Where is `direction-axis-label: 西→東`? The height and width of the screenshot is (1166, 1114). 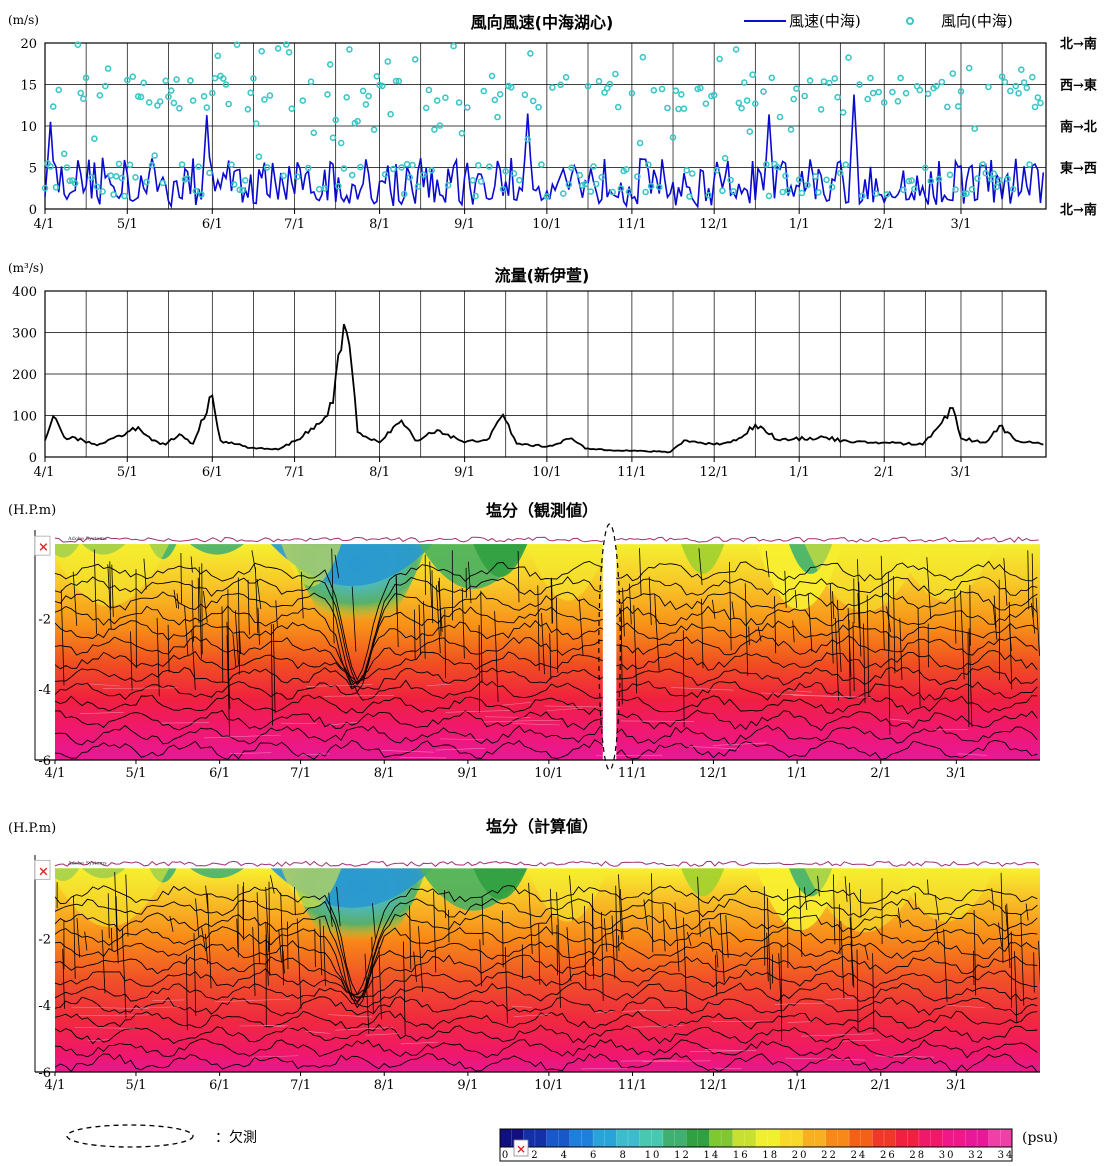 direction-axis-label: 西→東 is located at coordinates (1078, 86).